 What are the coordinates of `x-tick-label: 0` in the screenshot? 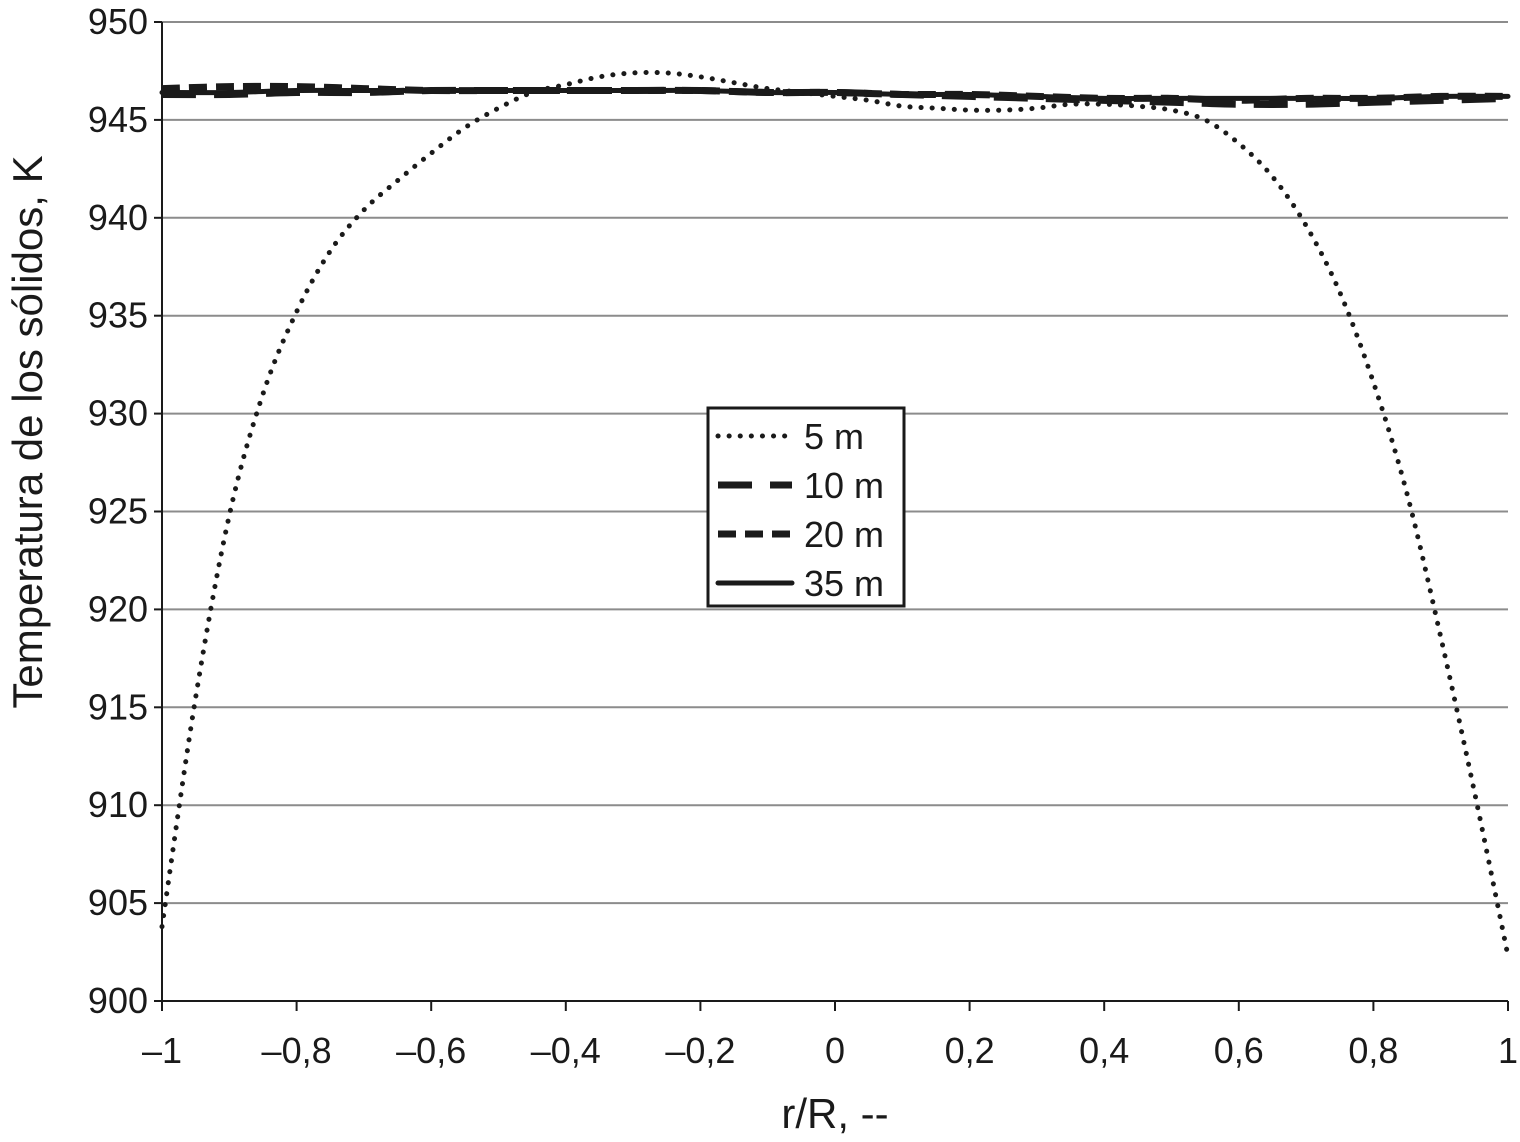 It's located at (835, 1050).